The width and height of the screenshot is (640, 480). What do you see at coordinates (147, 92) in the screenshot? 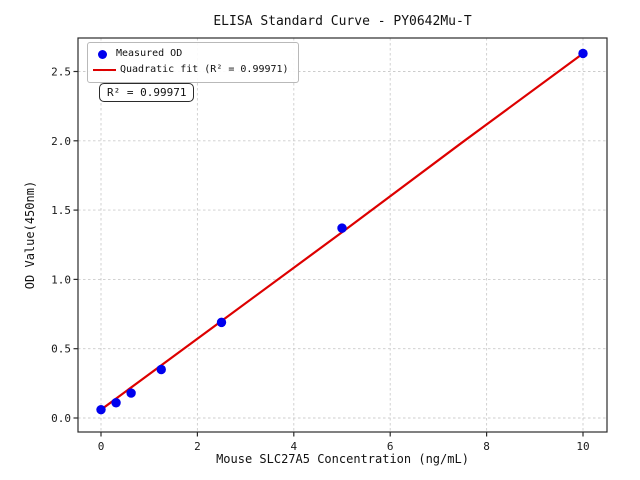
I see `r-squared-annotation: R² = 0.99971` at bounding box center [147, 92].